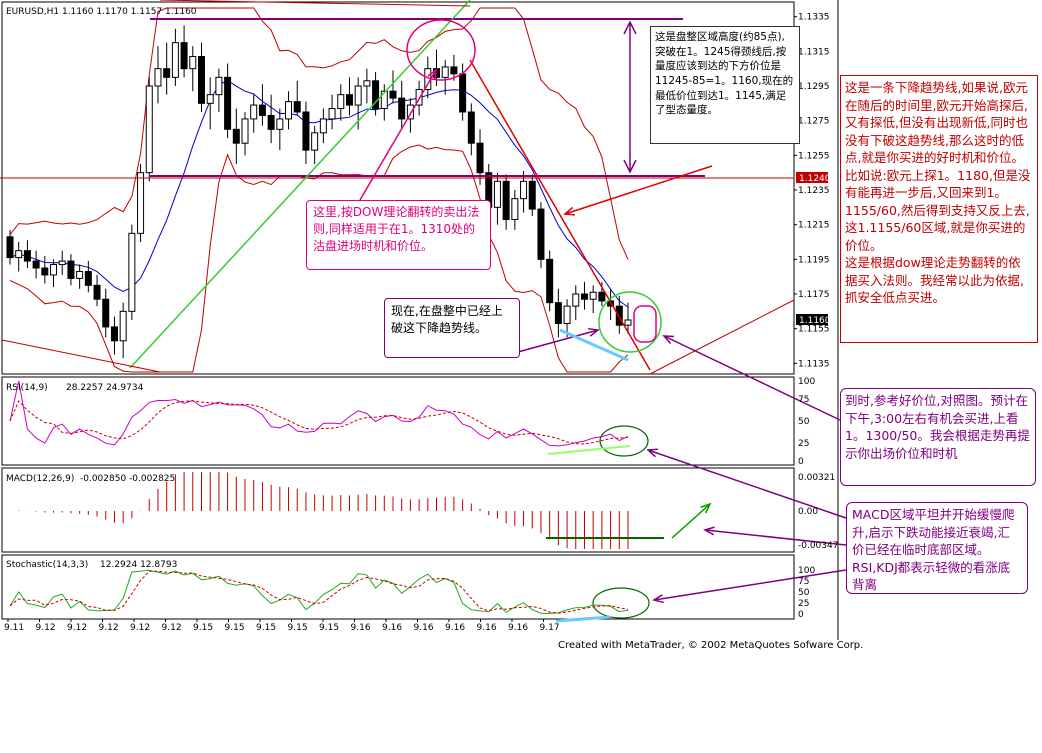 Image resolution: width=1042 pixels, height=753 pixels. Describe the element at coordinates (808, 512) in the screenshot. I see `macd-scale-zero: 0.00` at that location.